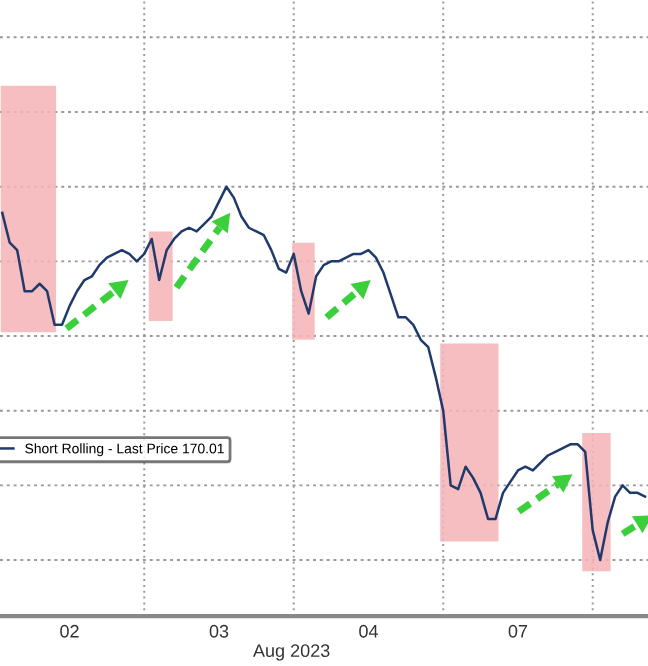  Describe the element at coordinates (368, 631) in the screenshot. I see `x-tick-label: 04` at that location.